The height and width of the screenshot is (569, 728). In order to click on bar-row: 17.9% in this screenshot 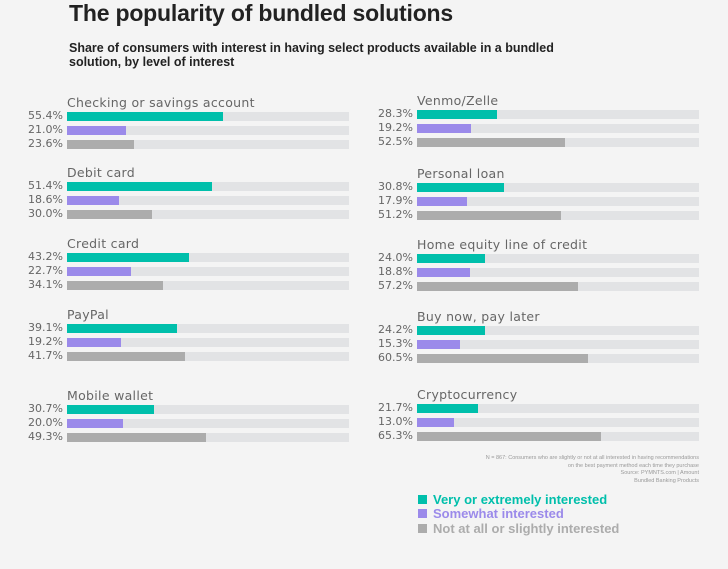, I will do `click(525, 200)`.